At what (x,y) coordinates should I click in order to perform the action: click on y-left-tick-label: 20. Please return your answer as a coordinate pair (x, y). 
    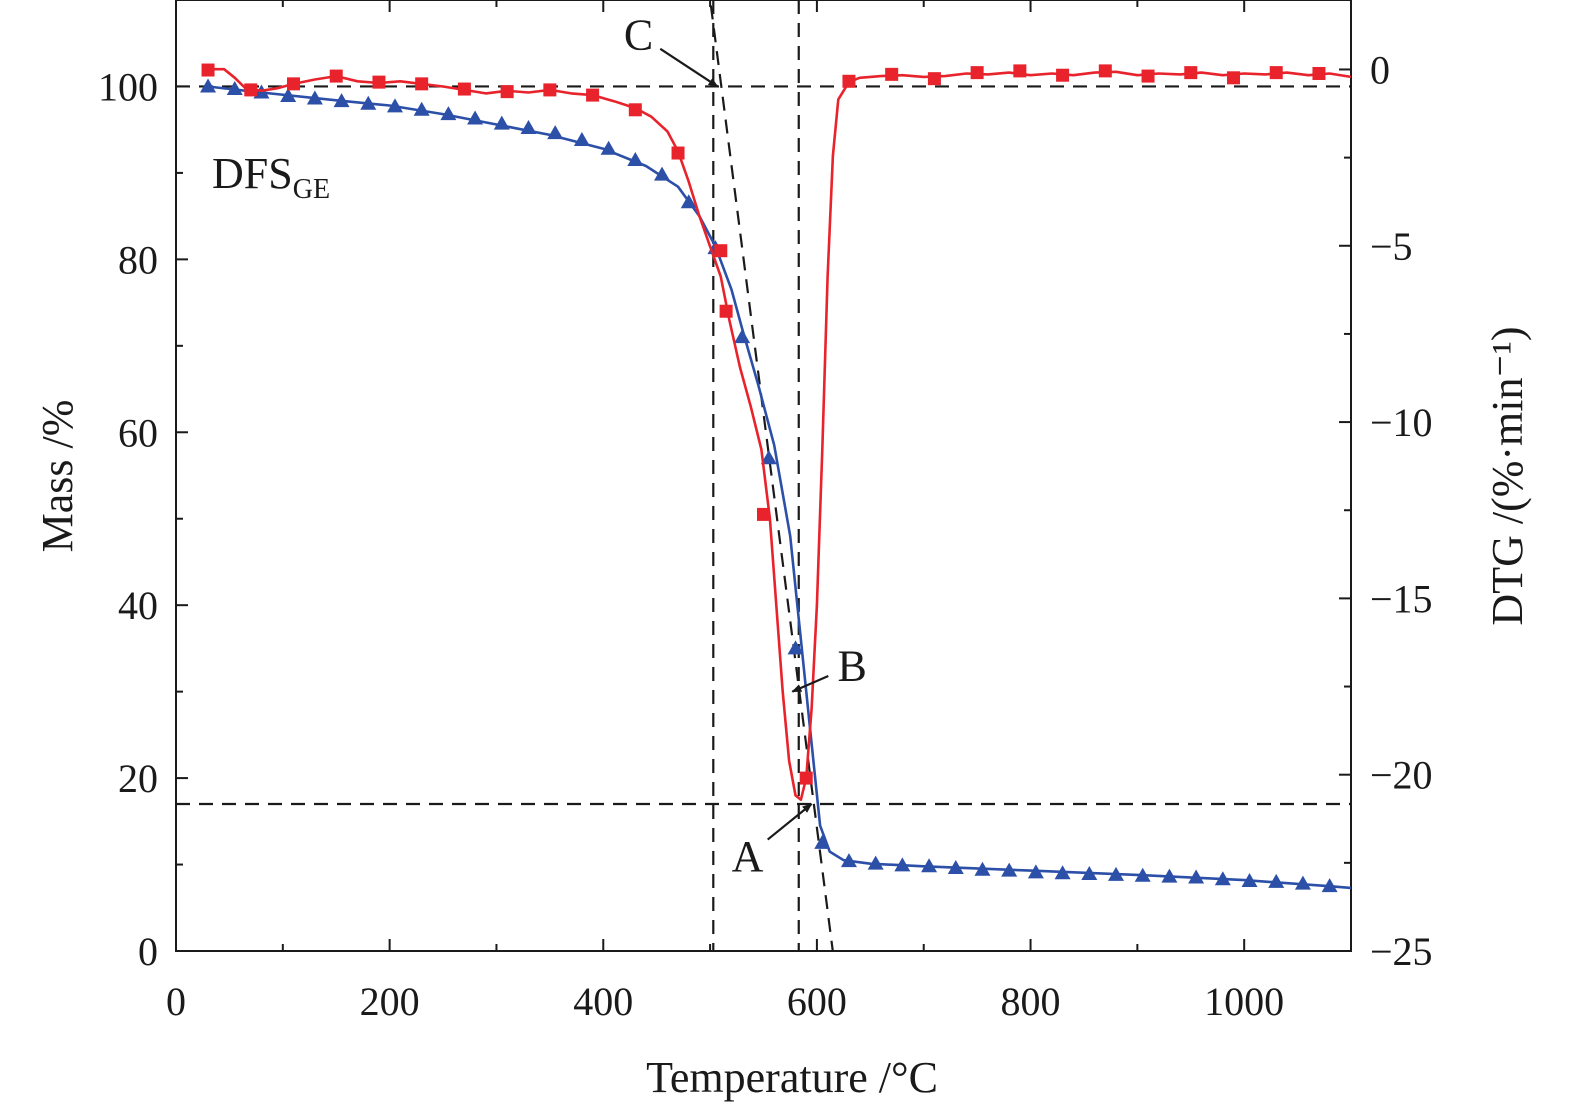
    Looking at the image, I should click on (138, 778).